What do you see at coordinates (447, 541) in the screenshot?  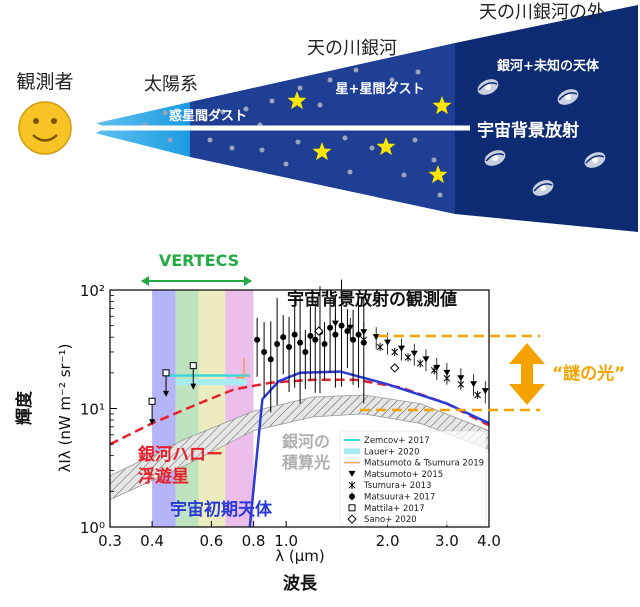 I see `x-tick-label: 3.0` at bounding box center [447, 541].